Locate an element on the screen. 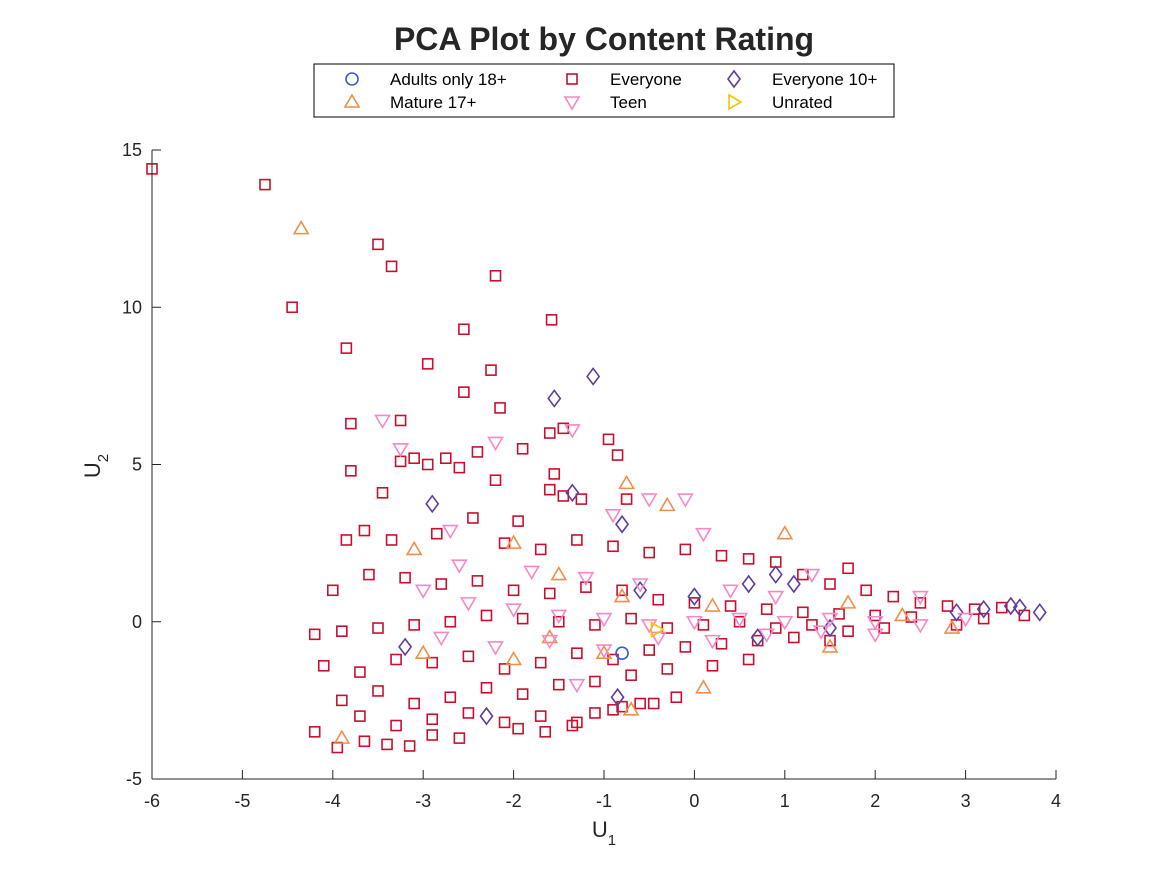 The height and width of the screenshot is (875, 1167). y-axis-label-base: U is located at coordinates (92, 470).